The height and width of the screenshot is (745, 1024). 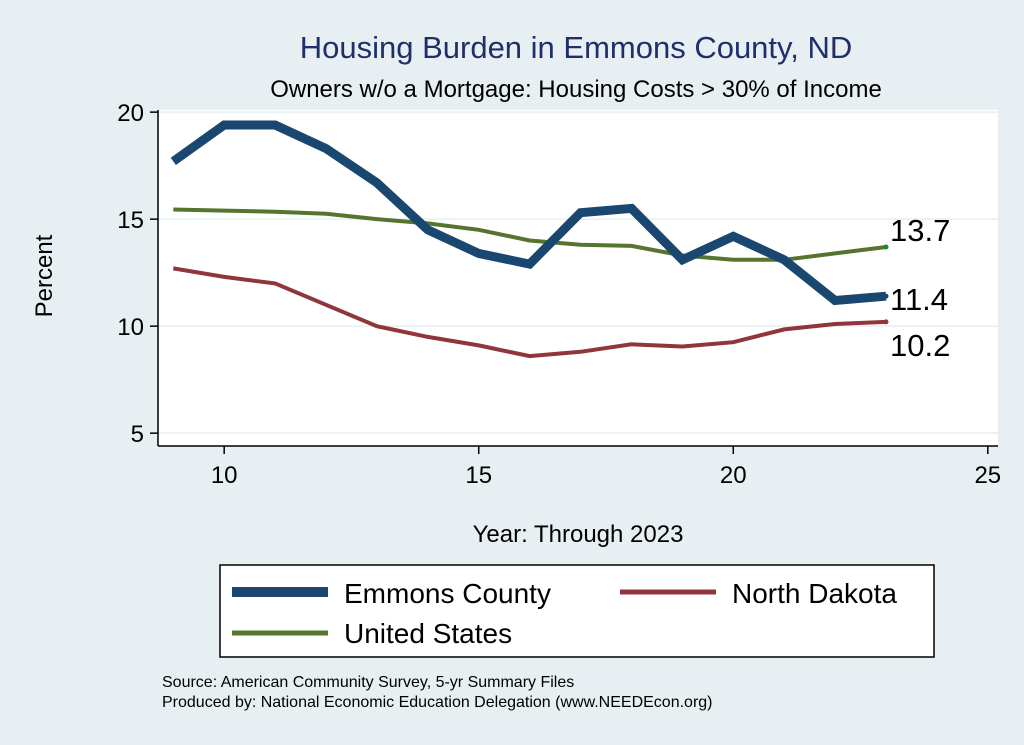 I want to click on x-tick-label: 10, so click(x=224, y=475).